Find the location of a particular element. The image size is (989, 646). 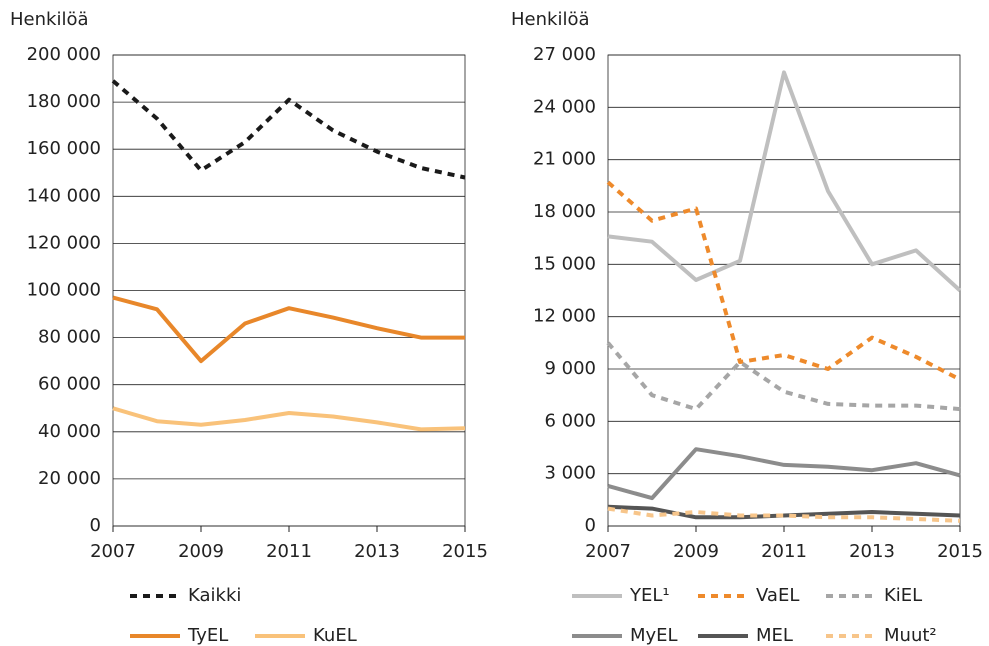

y-tick-label: 140 000 is located at coordinates (64, 195).